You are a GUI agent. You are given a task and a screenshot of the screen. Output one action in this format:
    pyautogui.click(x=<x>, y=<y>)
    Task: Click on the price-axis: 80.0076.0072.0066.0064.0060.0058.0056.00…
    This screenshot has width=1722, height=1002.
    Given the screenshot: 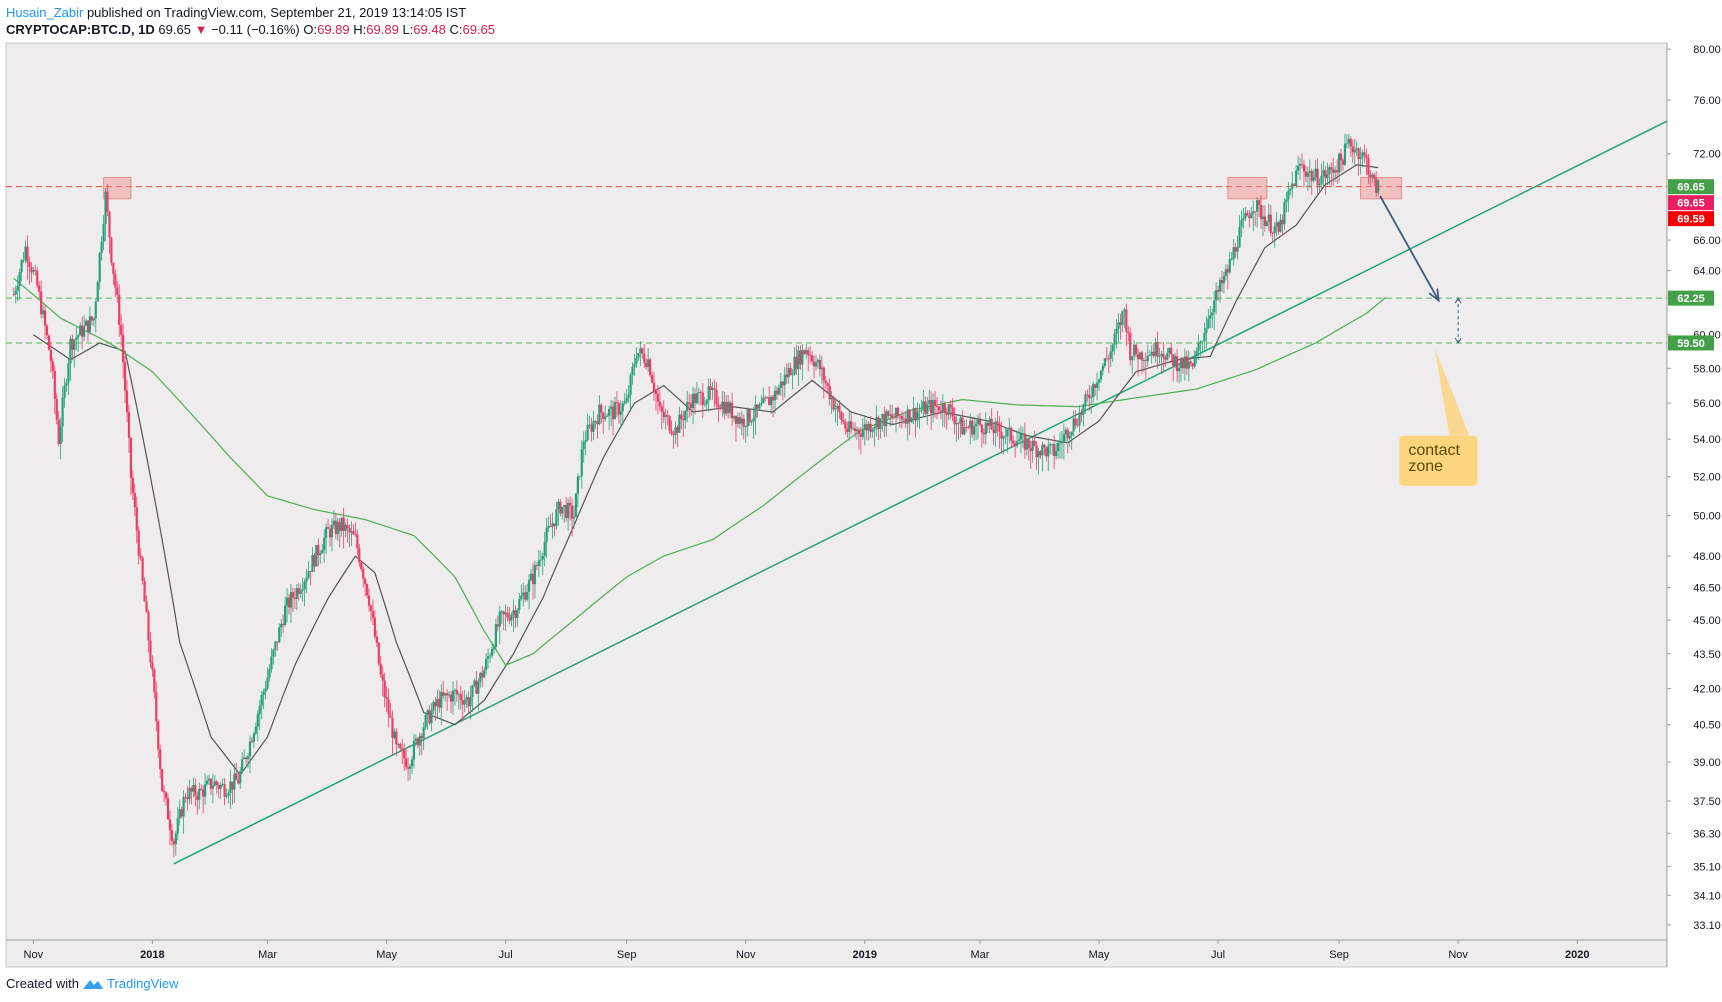 What is the action you would take?
    pyautogui.click(x=1694, y=488)
    